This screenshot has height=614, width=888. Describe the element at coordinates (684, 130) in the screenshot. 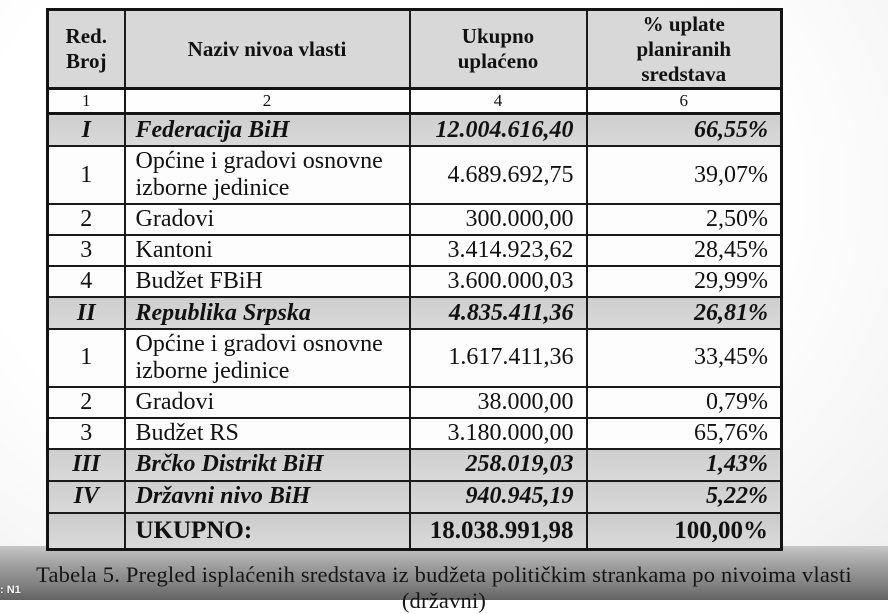

I see `cell-percent-uplate: 66,55%` at that location.